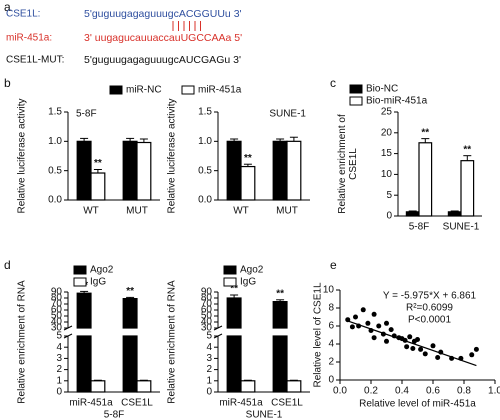  Describe the element at coordinates (172, 342) in the screenshot. I see `y-axis-label: Relative enrichment of RNA` at that location.